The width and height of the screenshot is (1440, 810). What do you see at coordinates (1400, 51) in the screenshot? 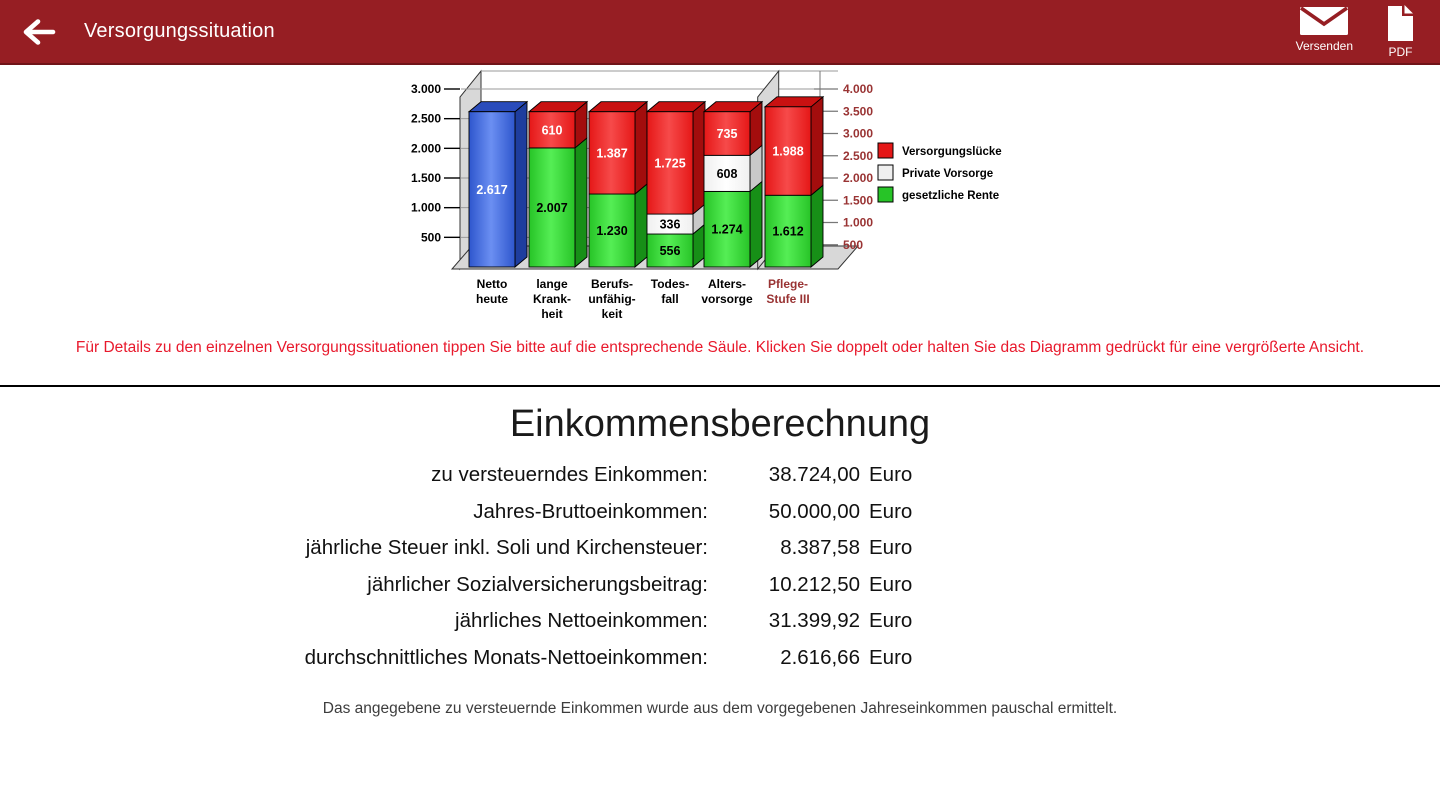
I see `pdf-button-label: PDF` at bounding box center [1400, 51].